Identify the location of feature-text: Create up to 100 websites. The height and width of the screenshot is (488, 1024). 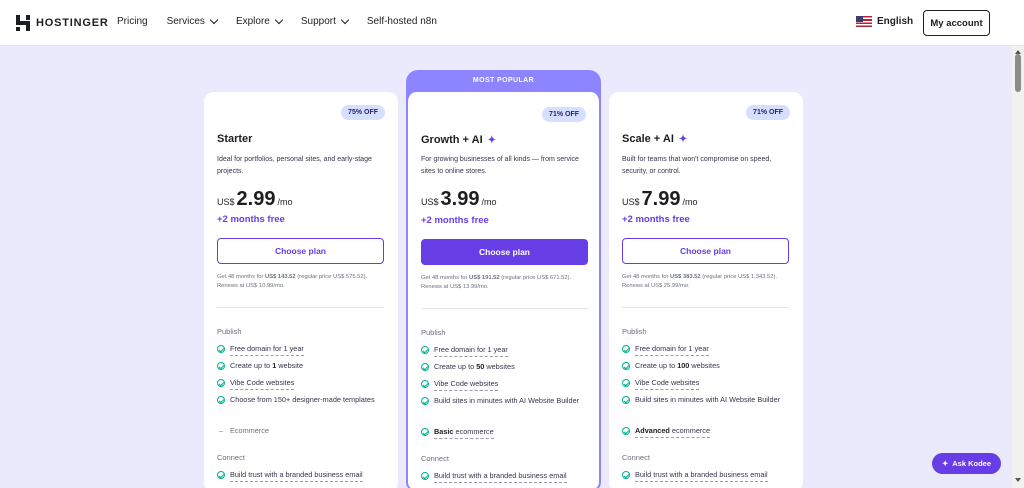
(677, 365).